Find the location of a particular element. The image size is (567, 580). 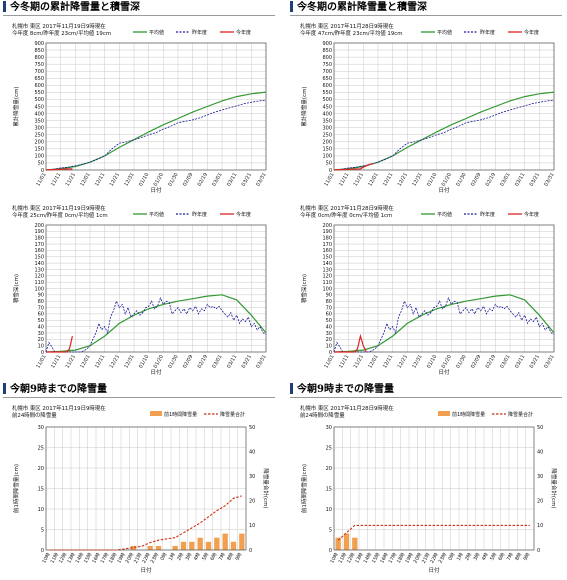

y-tick-label: 5 is located at coordinates (42, 530).